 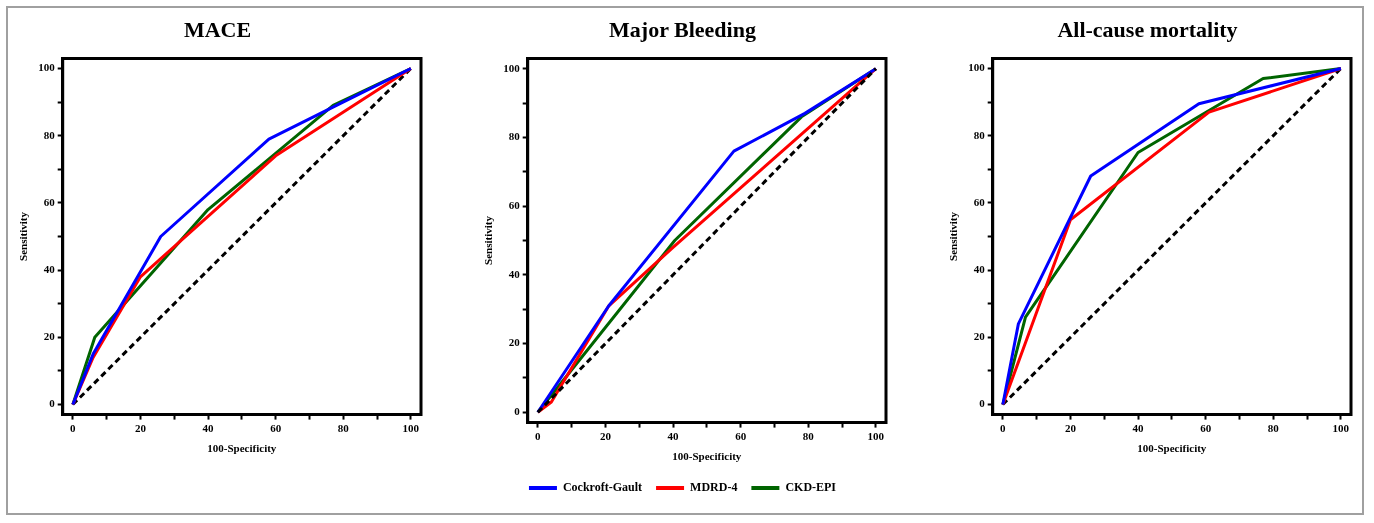 What do you see at coordinates (217, 29) in the screenshot?
I see `chart-title: MACE` at bounding box center [217, 29].